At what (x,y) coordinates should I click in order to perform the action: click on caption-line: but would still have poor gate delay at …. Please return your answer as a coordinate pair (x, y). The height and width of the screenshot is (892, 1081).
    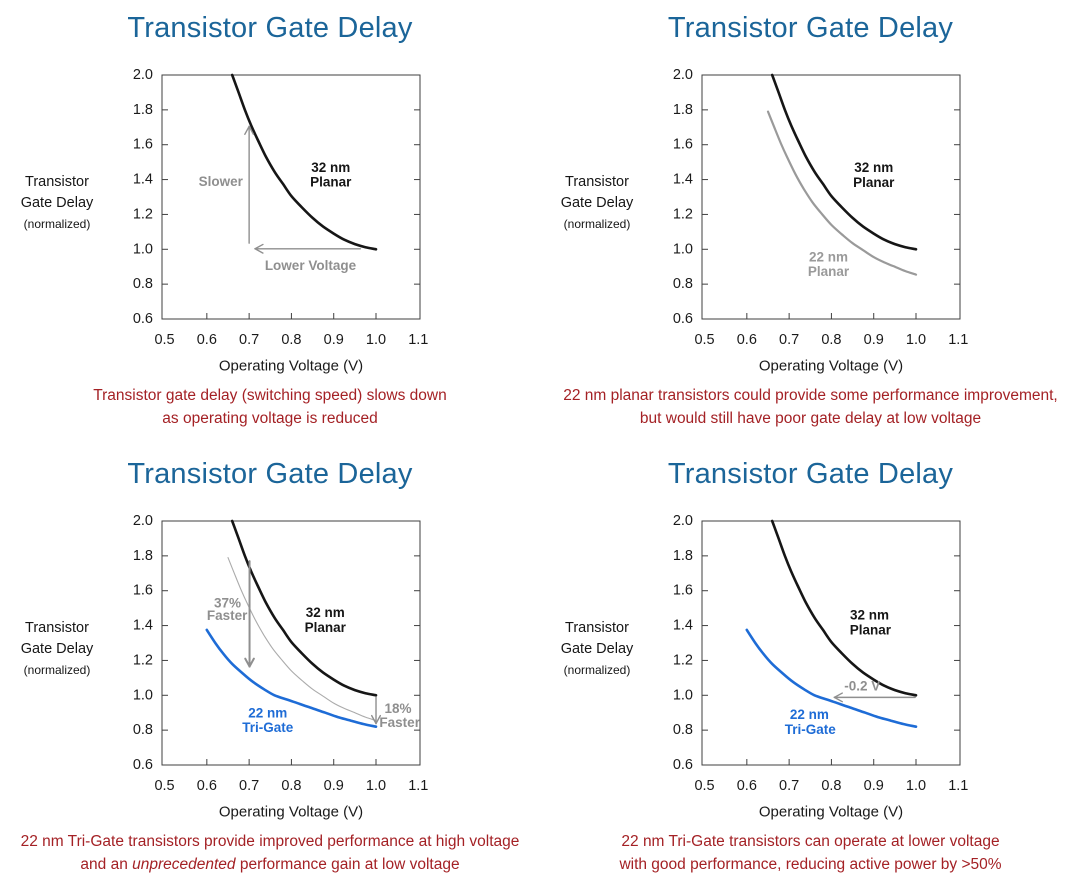
    Looking at the image, I should click on (810, 418).